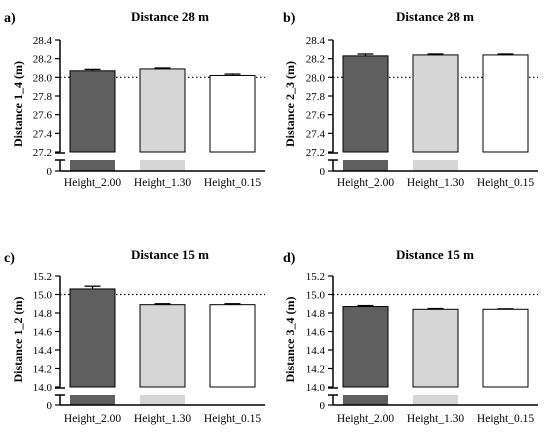 The width and height of the screenshot is (550, 434). I want to click on panel-label: a), so click(10, 18).